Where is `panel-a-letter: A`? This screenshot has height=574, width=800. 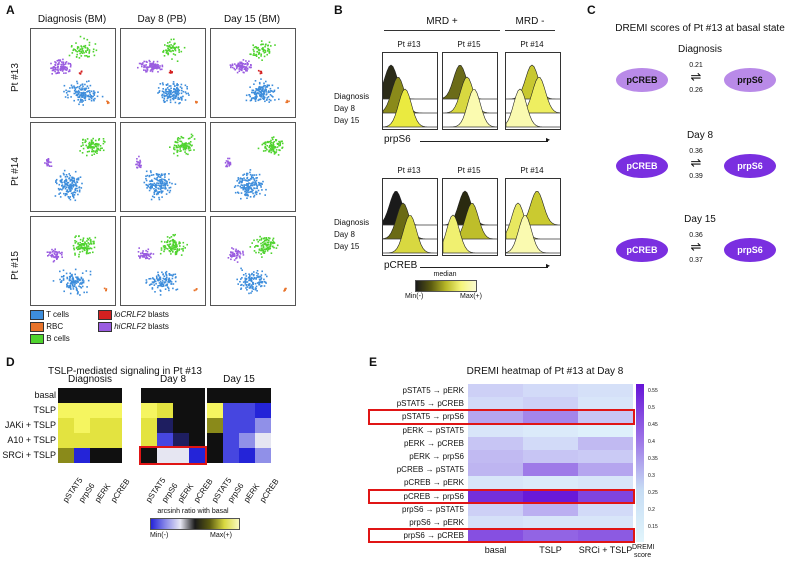
panel-a-letter: A is located at coordinates (10, 10).